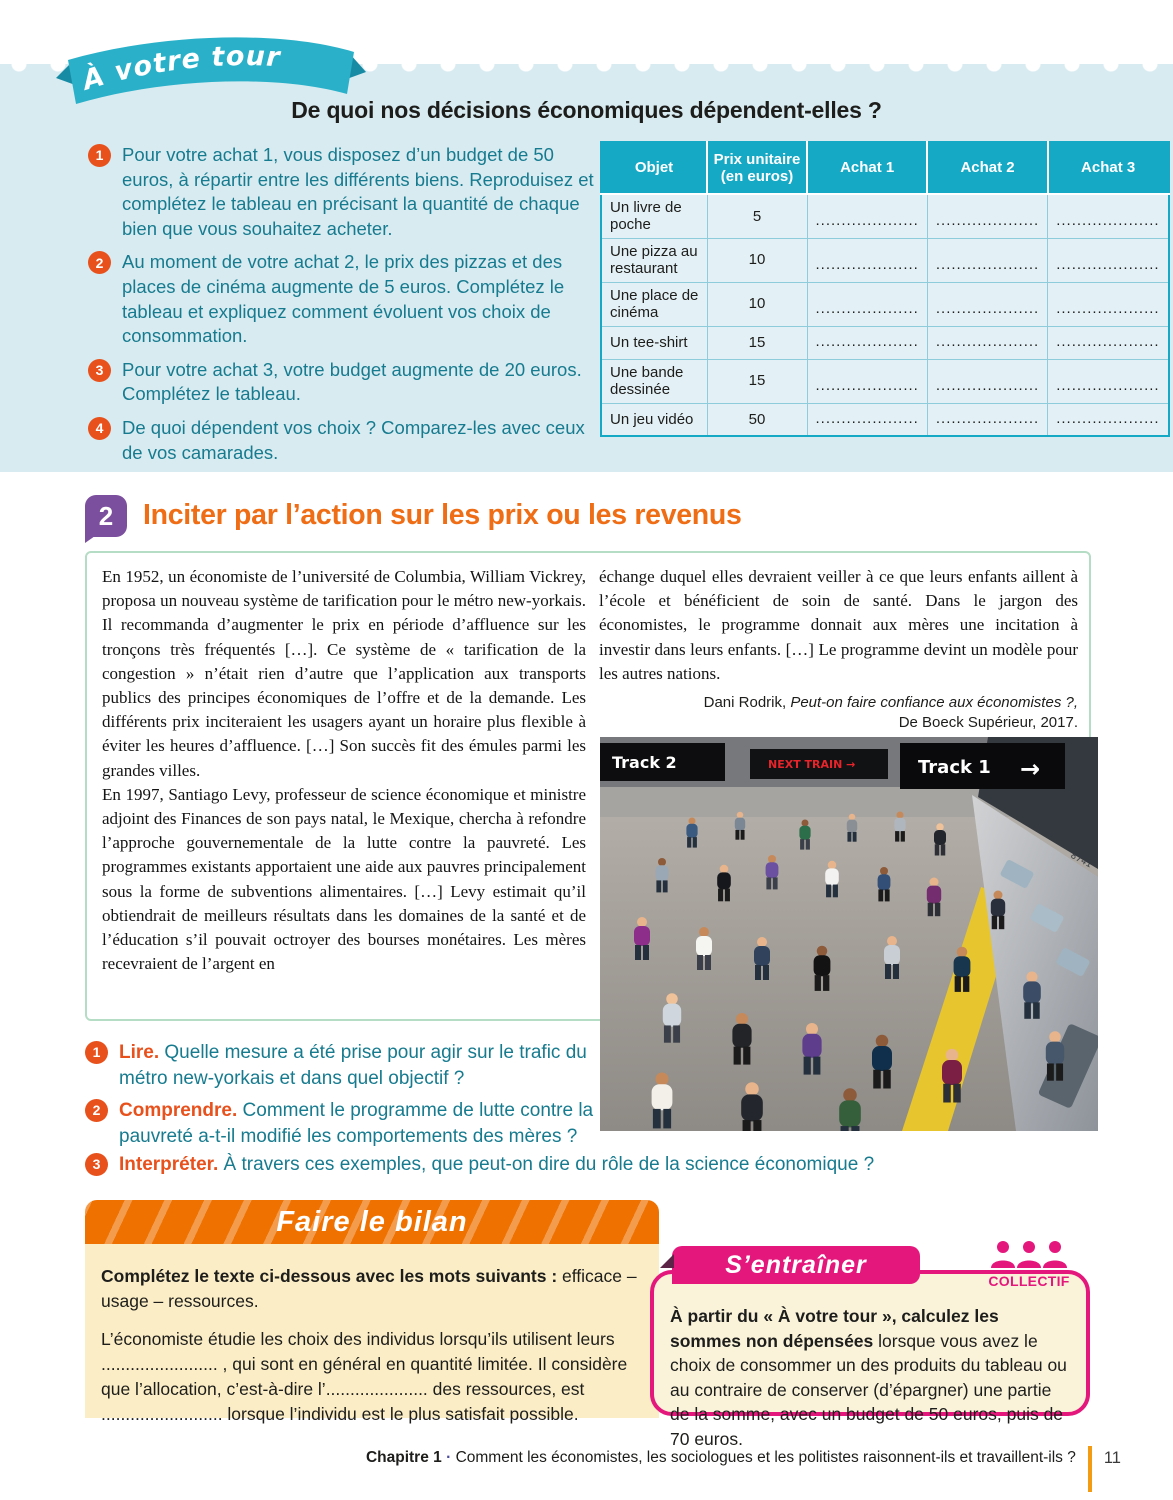 This screenshot has width=1173, height=1500. What do you see at coordinates (178, 1110) in the screenshot?
I see `question-verb: Comprendre.` at bounding box center [178, 1110].